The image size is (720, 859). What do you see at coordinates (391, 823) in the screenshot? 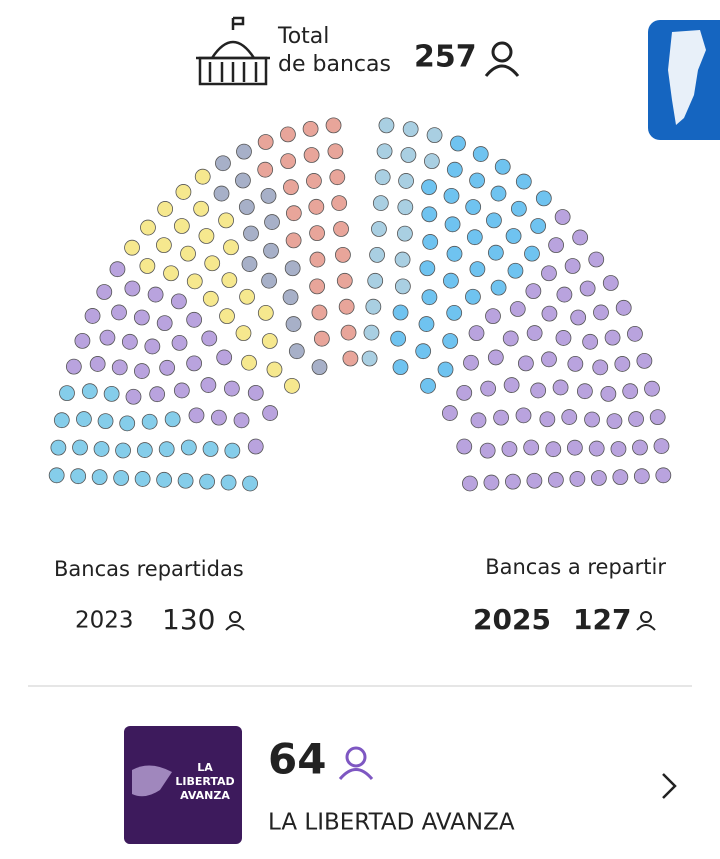
I see `party-name: LA LIBERTAD AVANZA` at bounding box center [391, 823].